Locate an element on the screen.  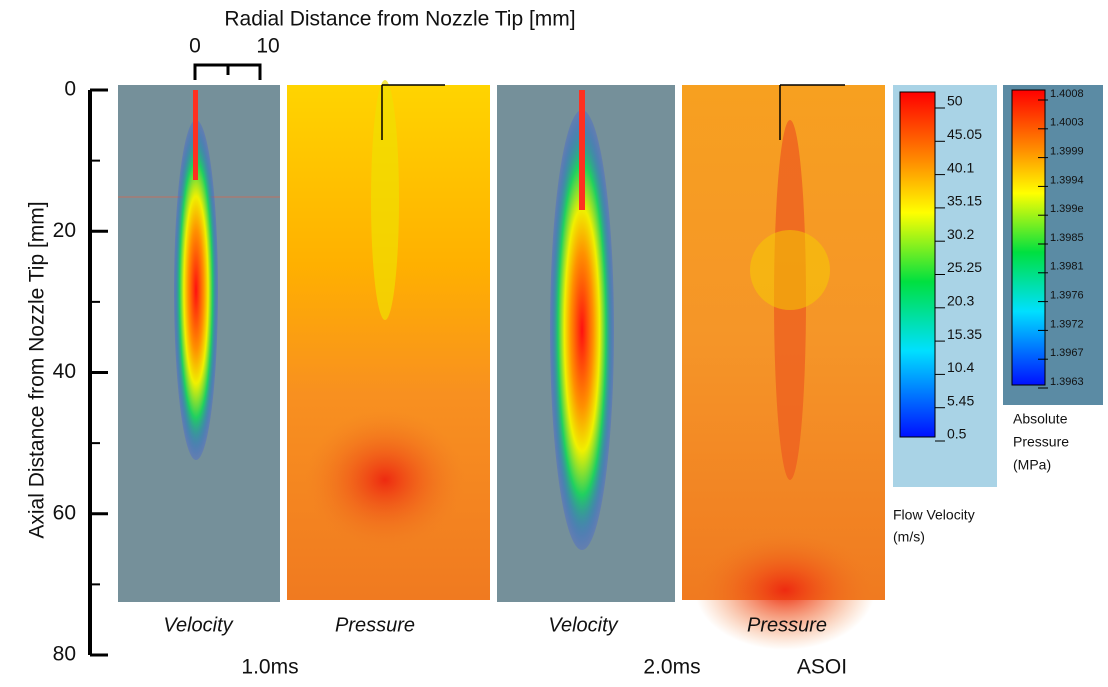
legend-tick-label: 1.3972 is located at coordinates (1067, 324).